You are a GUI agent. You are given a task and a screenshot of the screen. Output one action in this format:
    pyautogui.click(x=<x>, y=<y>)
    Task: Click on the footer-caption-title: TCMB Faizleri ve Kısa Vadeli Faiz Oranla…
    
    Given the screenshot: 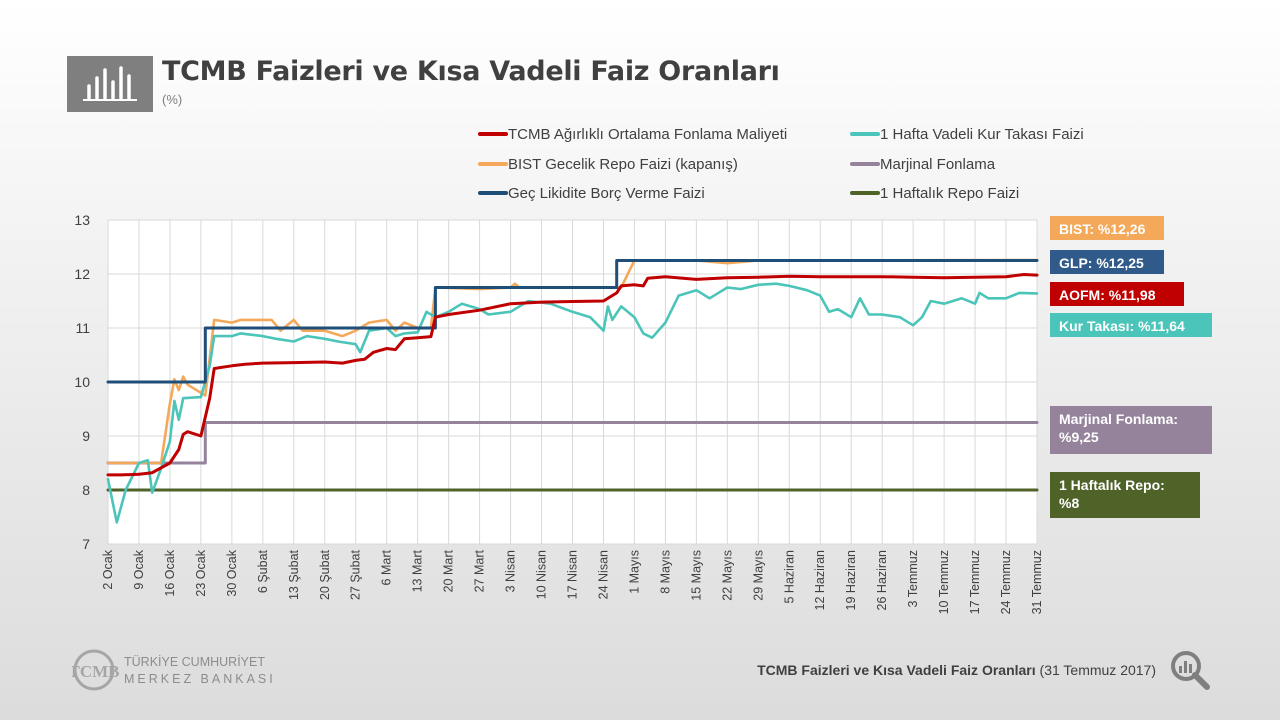 What is the action you would take?
    pyautogui.click(x=896, y=670)
    